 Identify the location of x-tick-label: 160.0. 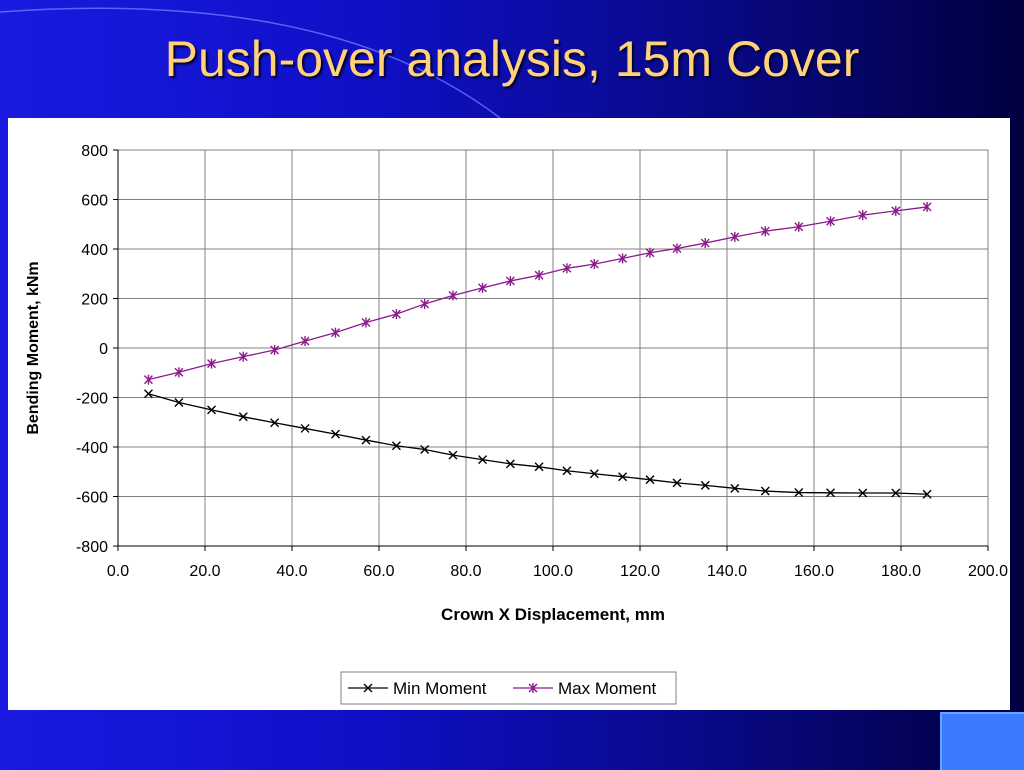
(814, 571).